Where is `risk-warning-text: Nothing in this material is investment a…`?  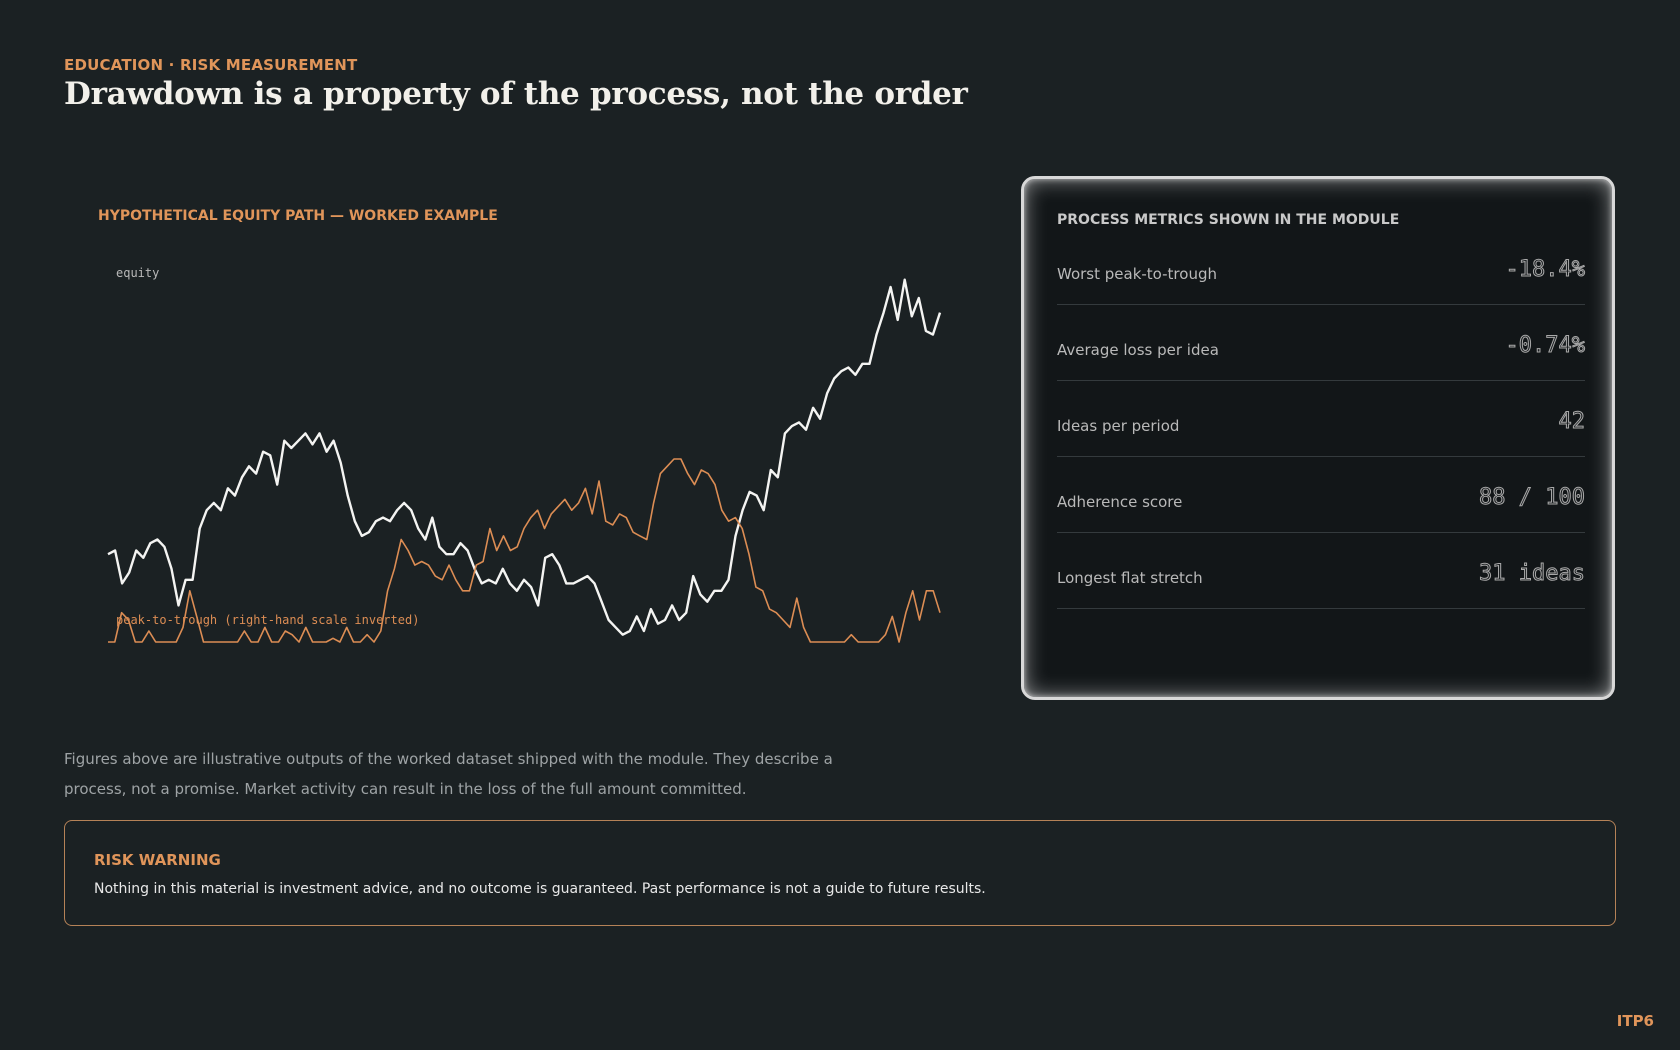
risk-warning-text: Nothing in this material is investment a… is located at coordinates (540, 889).